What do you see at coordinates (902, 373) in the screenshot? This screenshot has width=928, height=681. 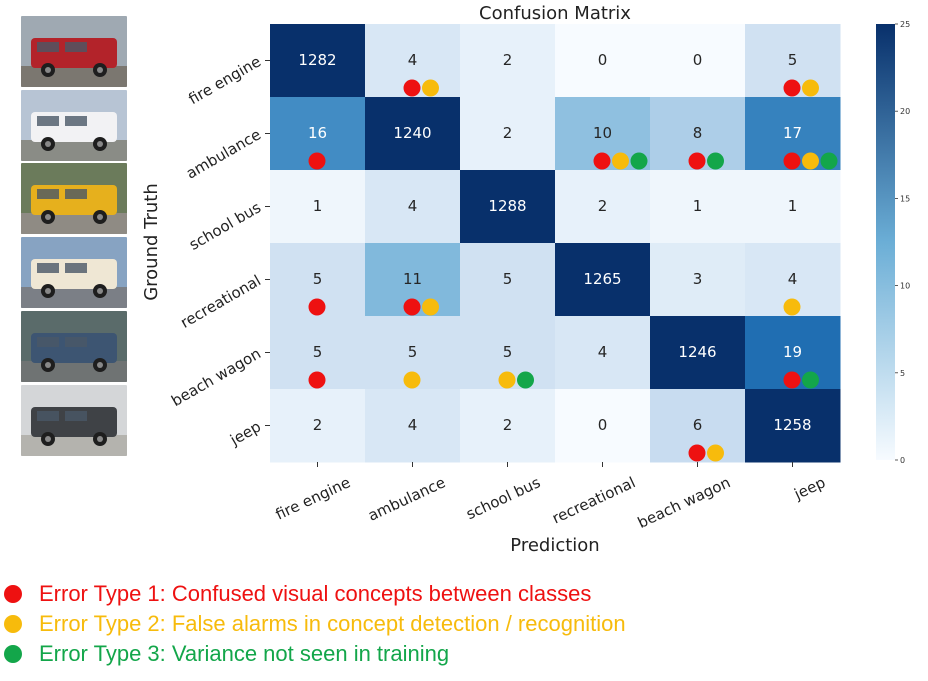 I see `colorbar-tick-label: 5` at bounding box center [902, 373].